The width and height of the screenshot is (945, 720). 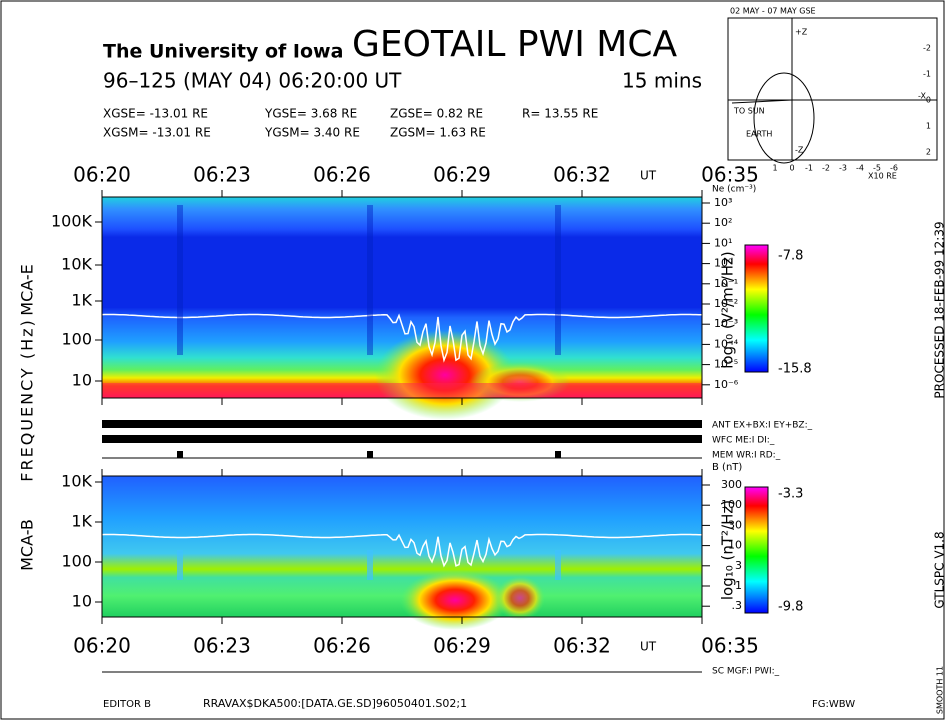 I want to click on coord-gsm: XGSM= -13.01 RE, so click(x=157, y=133).